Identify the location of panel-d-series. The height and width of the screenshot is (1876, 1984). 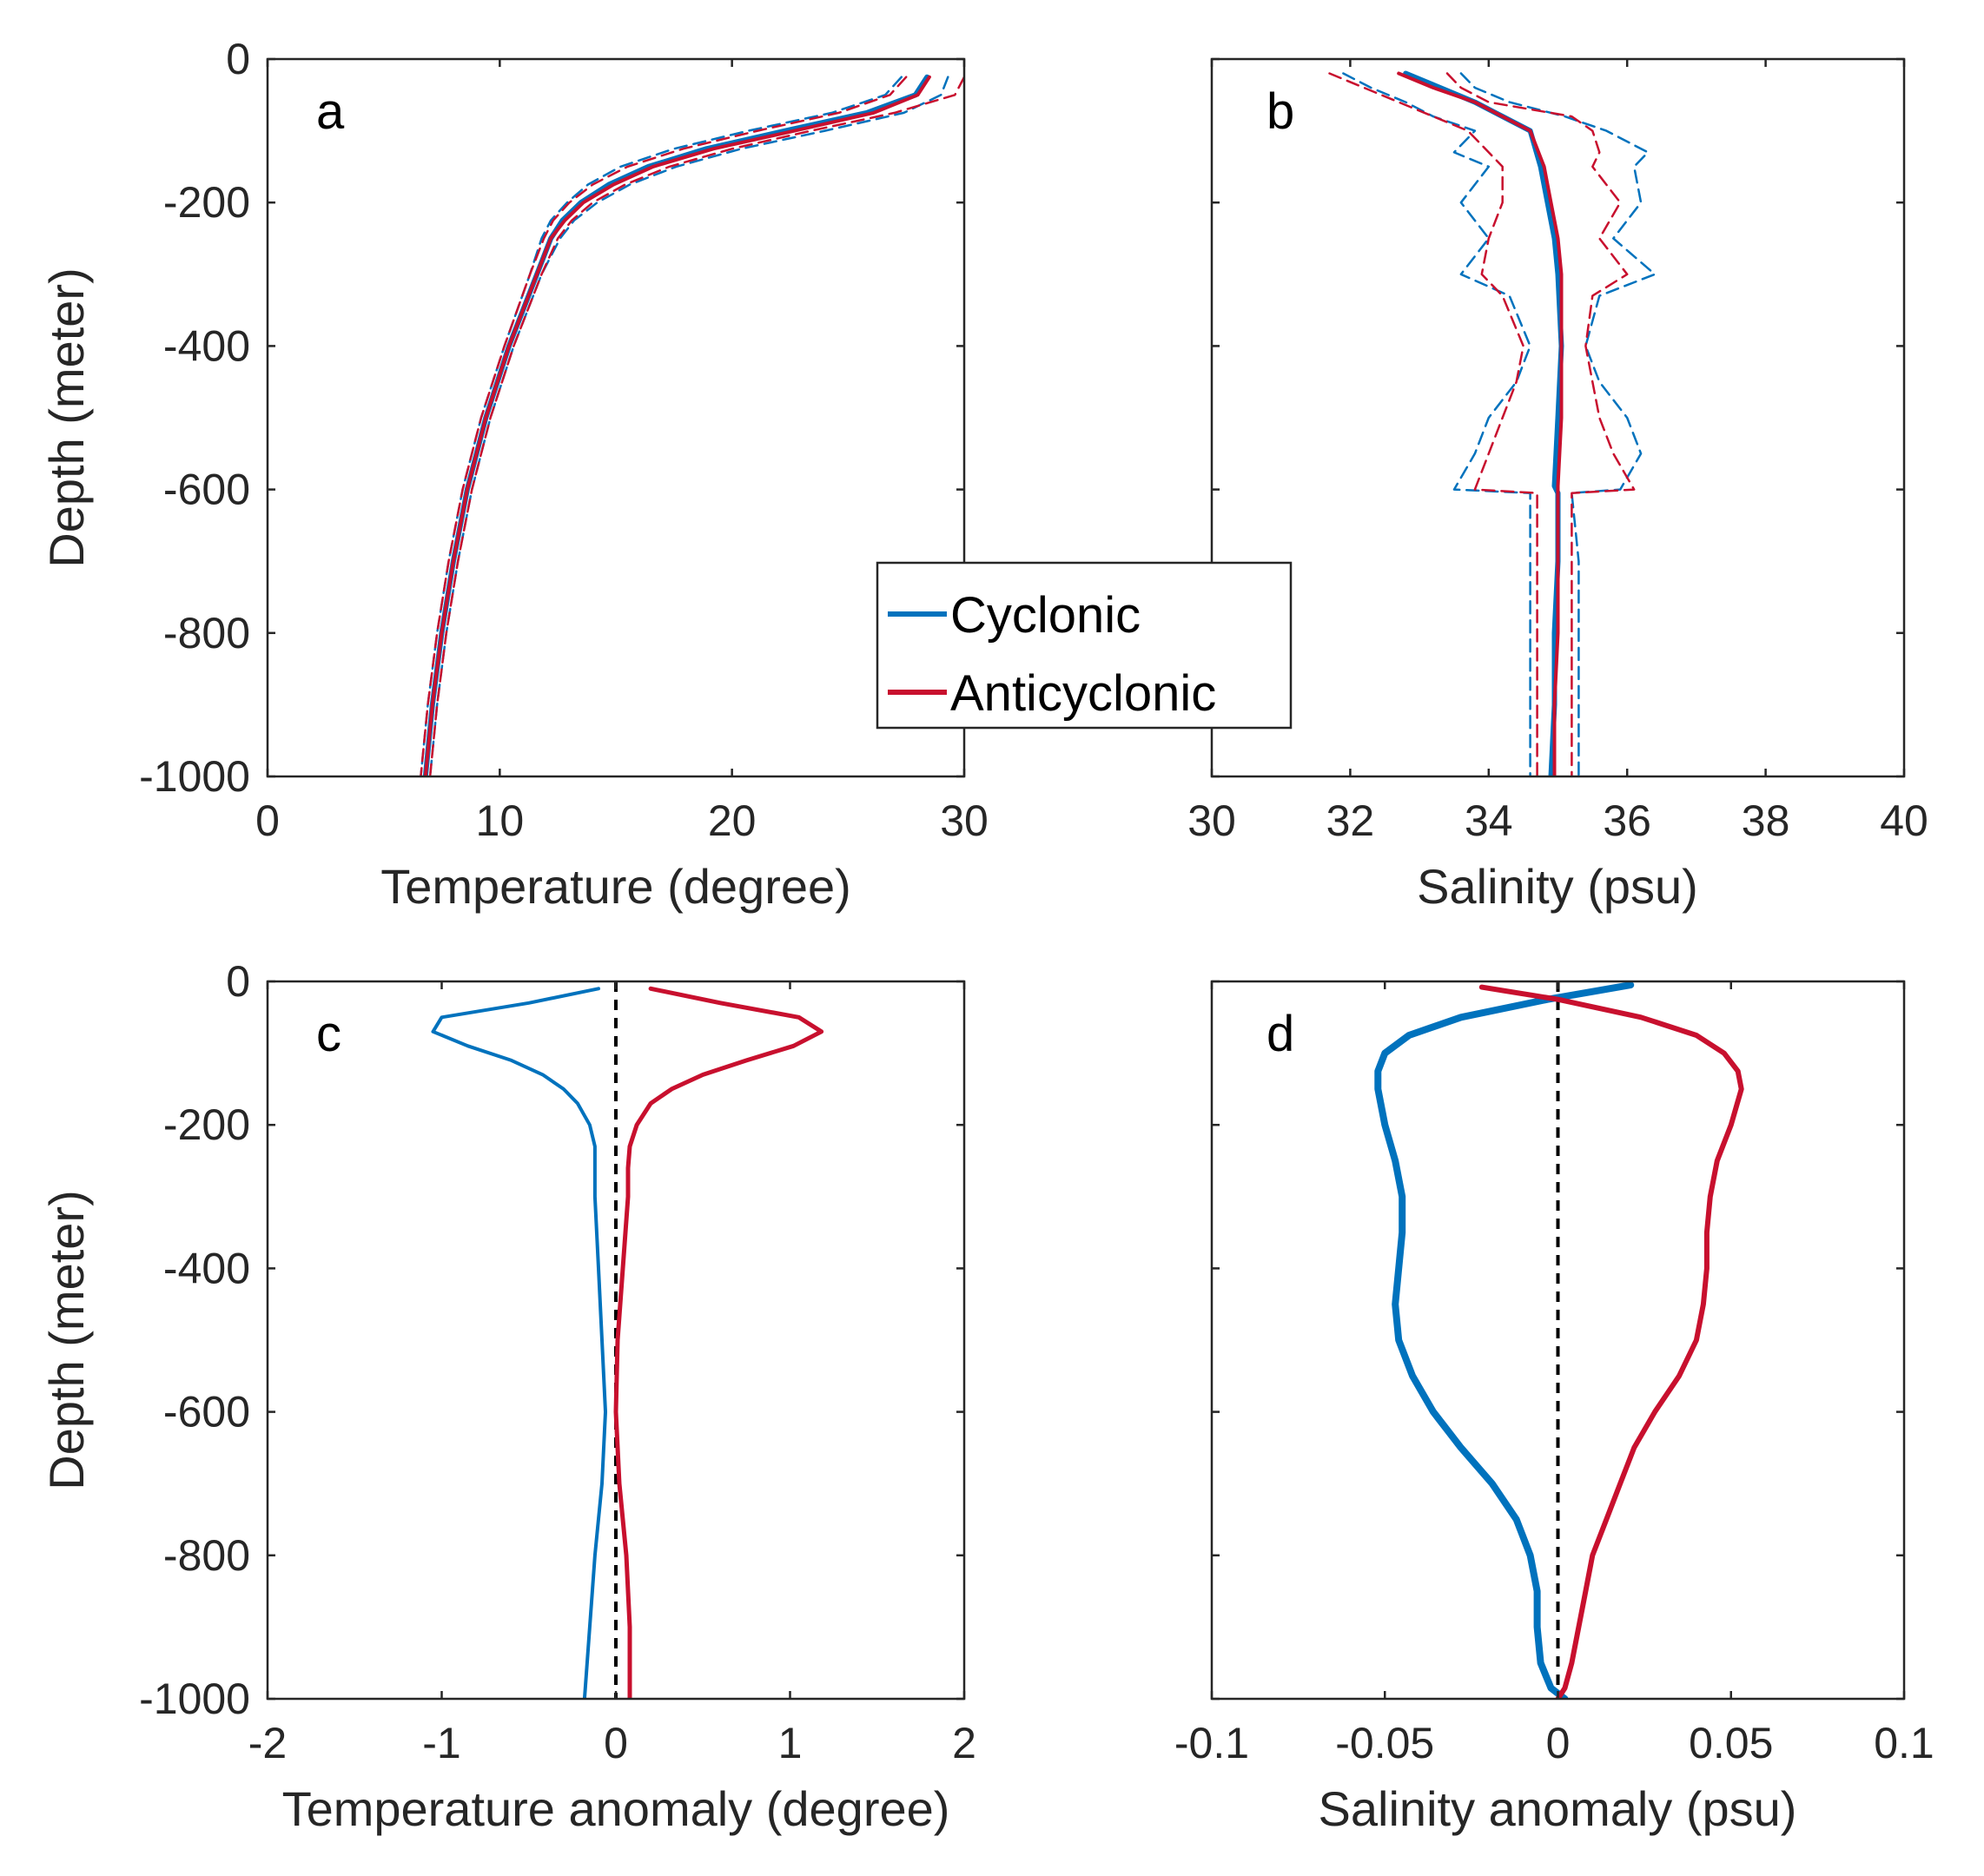
(1559, 1340).